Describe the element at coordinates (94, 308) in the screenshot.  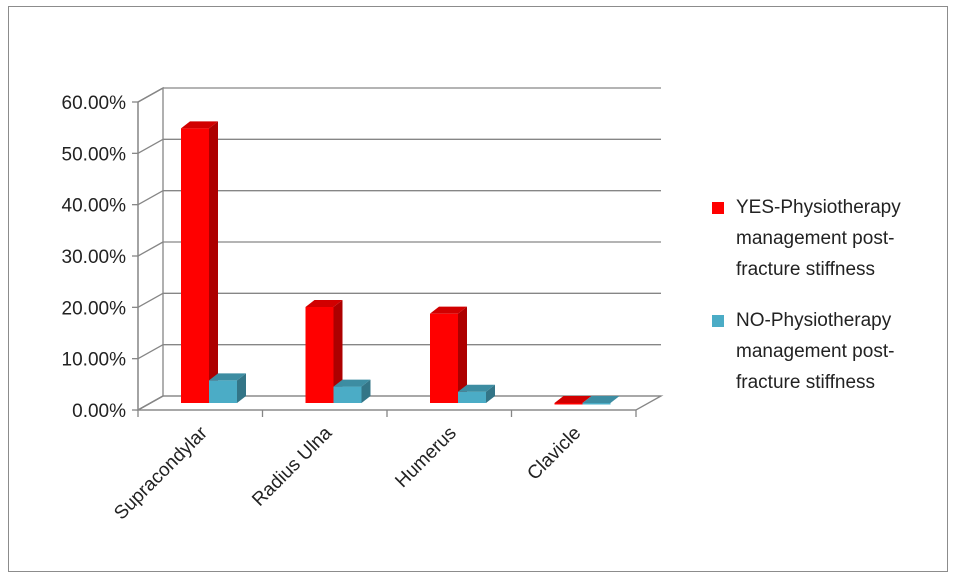
I see `y-tick-label: 20.00%` at that location.